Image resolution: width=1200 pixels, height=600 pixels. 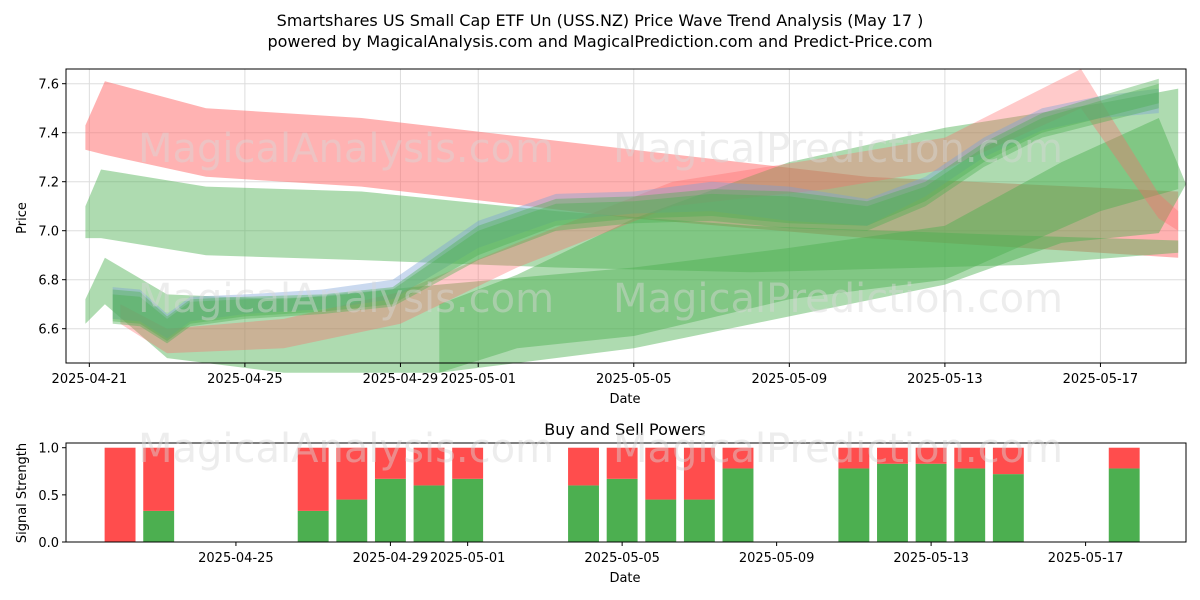 What do you see at coordinates (391, 558) in the screenshot?
I see `buy-sell-x-tick-label: 2025-04-29` at bounding box center [391, 558].